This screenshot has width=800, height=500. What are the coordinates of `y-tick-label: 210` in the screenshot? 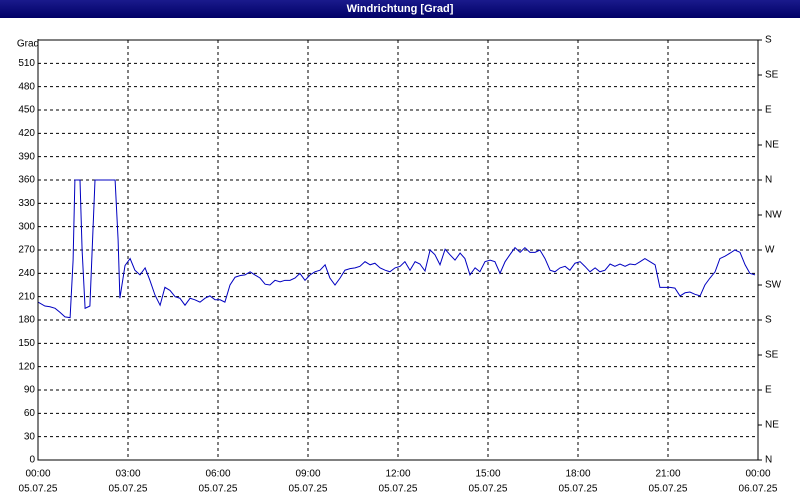 It's located at (26, 296).